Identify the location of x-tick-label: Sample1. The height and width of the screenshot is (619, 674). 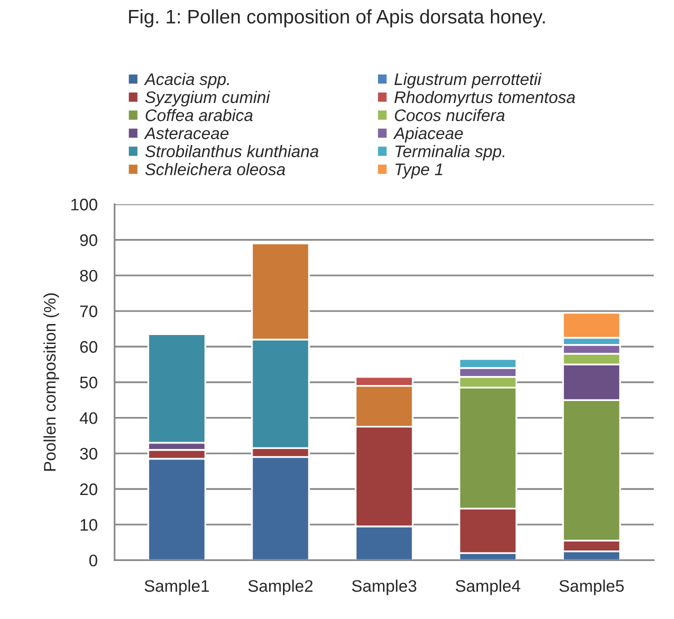
(176, 588).